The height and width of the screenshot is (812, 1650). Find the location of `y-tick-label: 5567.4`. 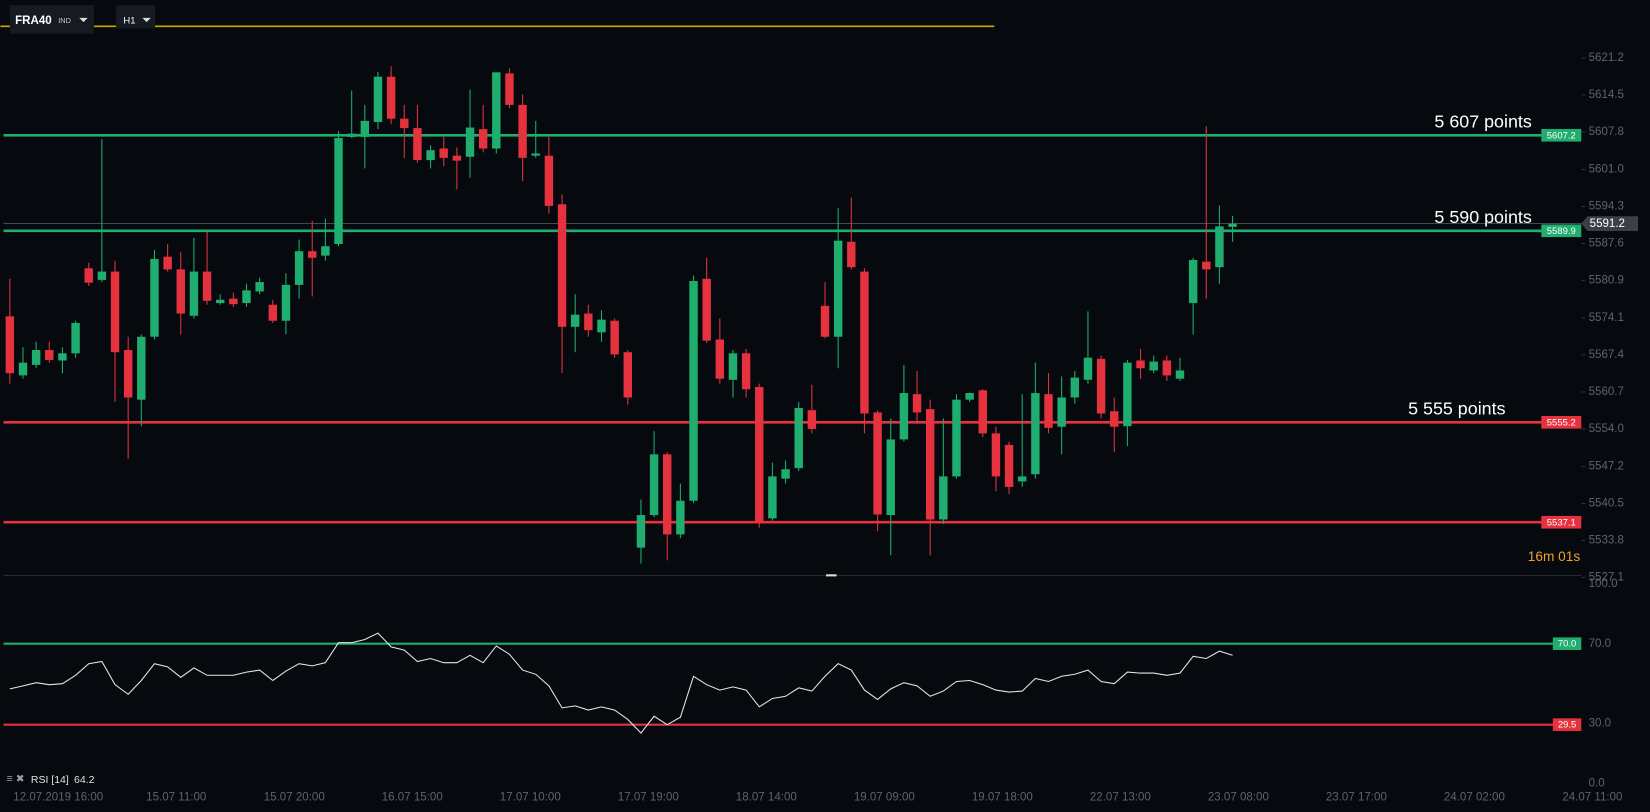

y-tick-label: 5567.4 is located at coordinates (1607, 355).